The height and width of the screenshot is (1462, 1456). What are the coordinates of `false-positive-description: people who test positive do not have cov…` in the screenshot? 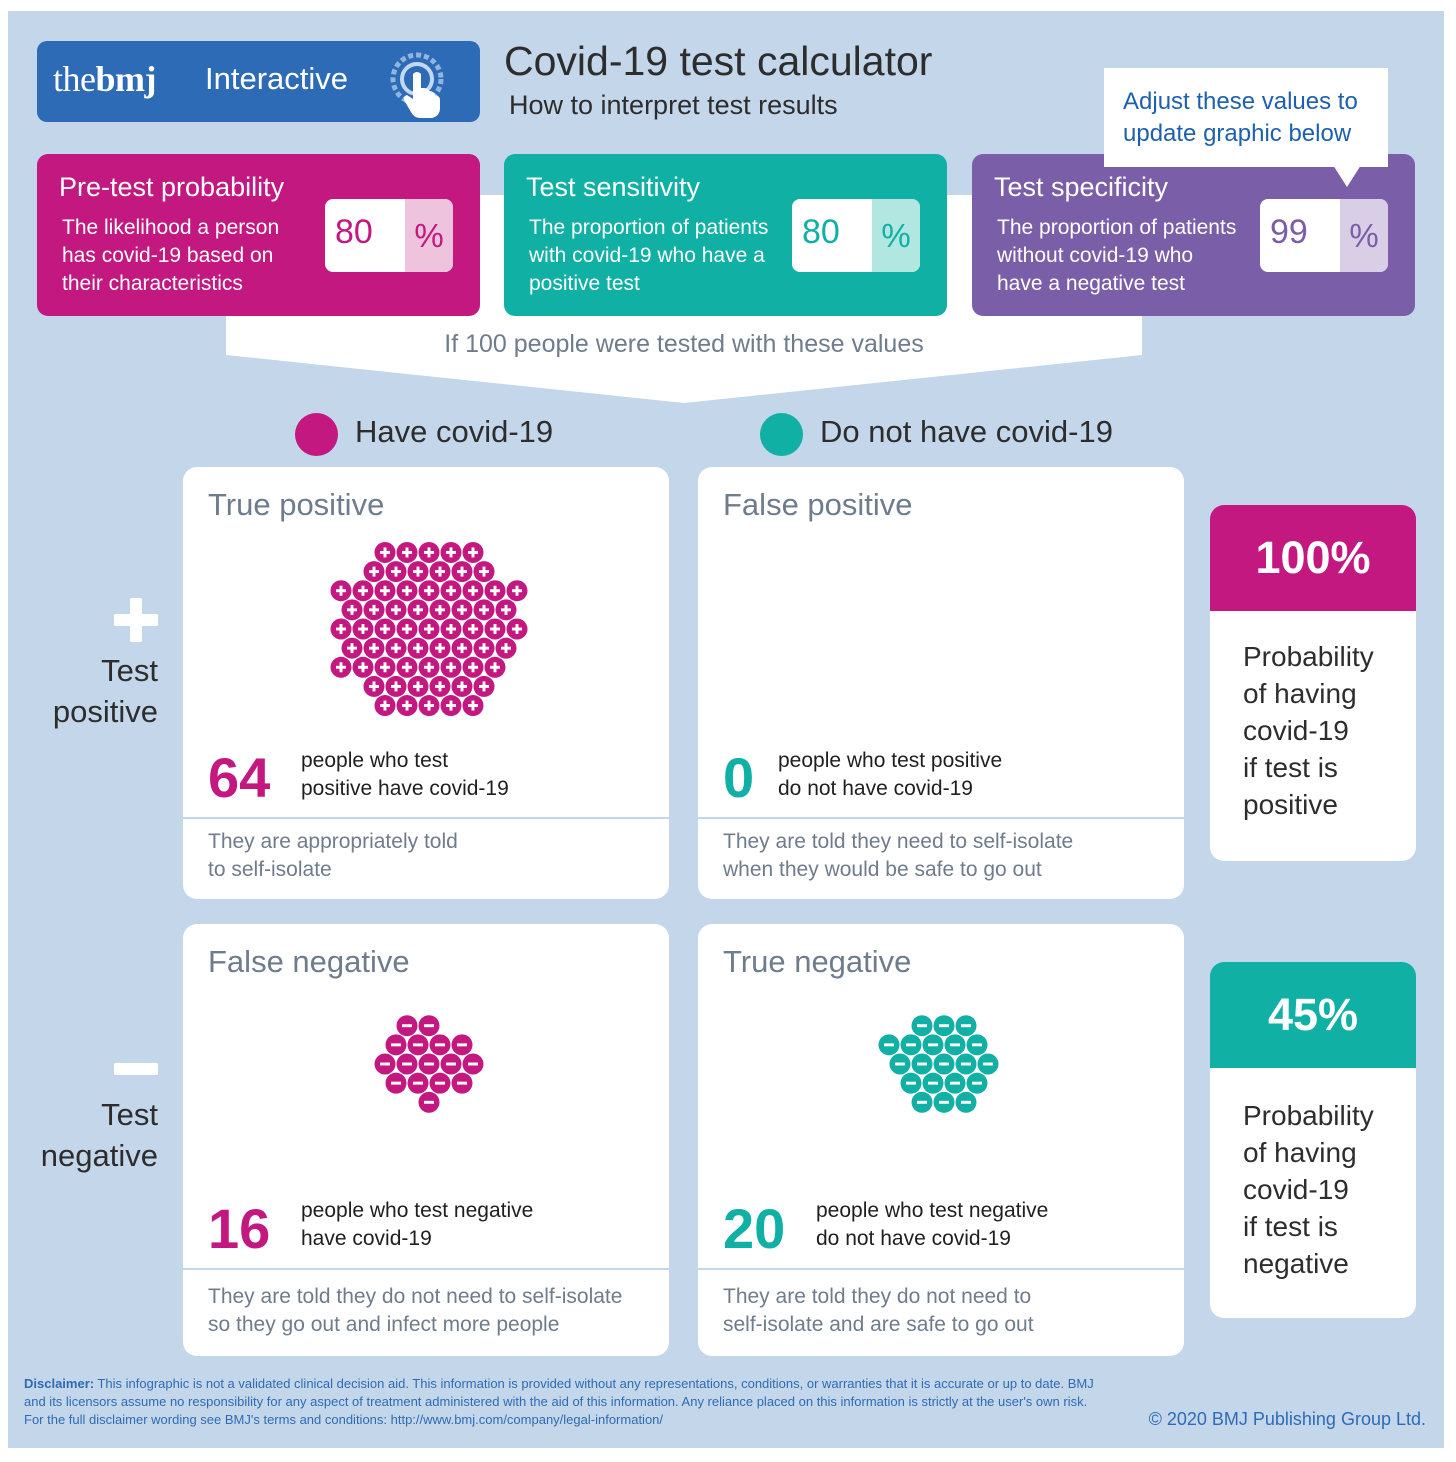 It's located at (890, 775).